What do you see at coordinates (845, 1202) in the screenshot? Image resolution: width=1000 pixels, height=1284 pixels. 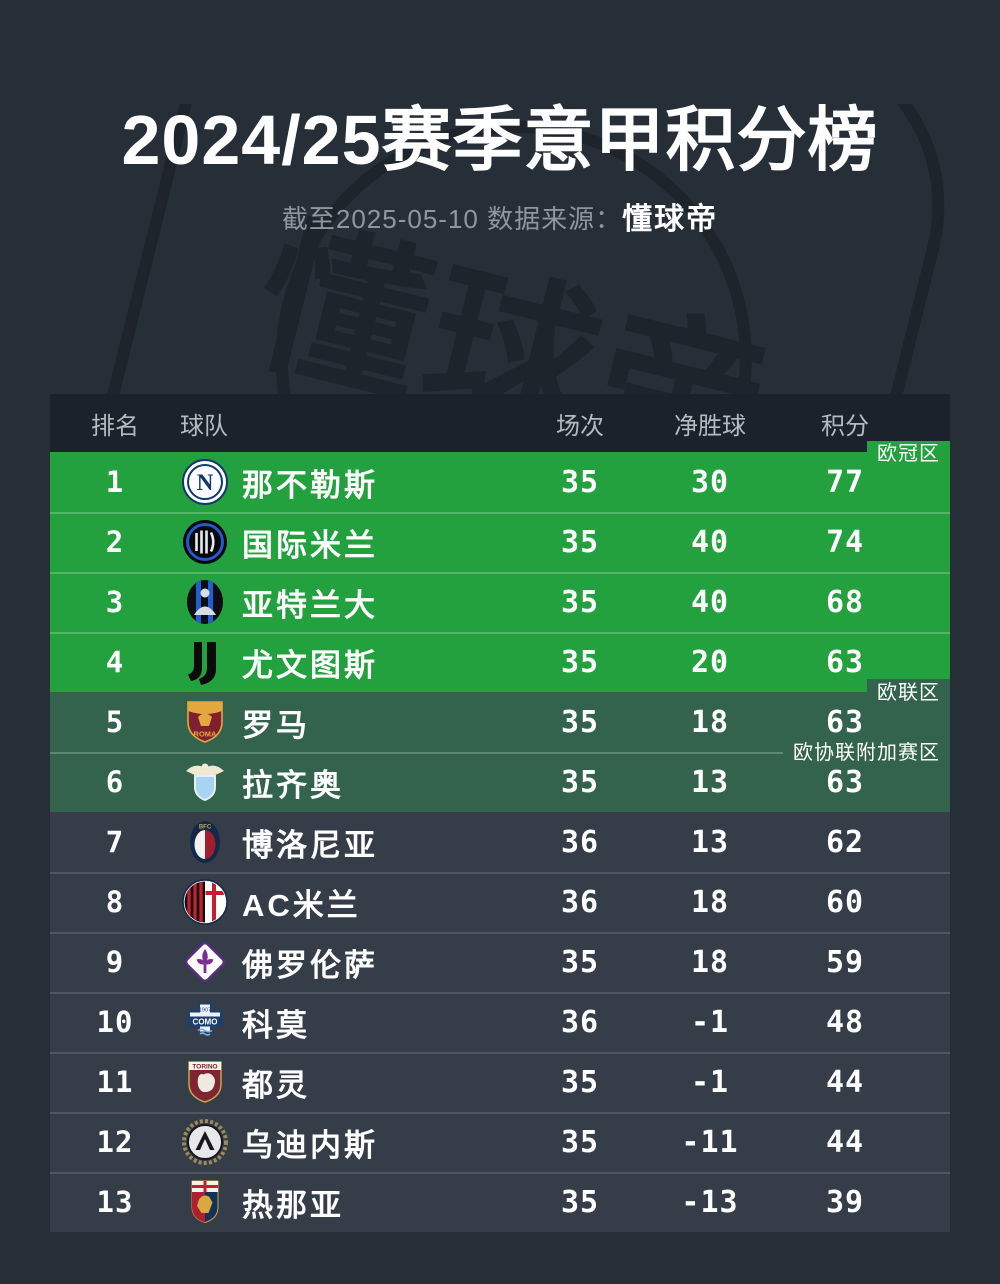 I see `points-value: 39` at bounding box center [845, 1202].